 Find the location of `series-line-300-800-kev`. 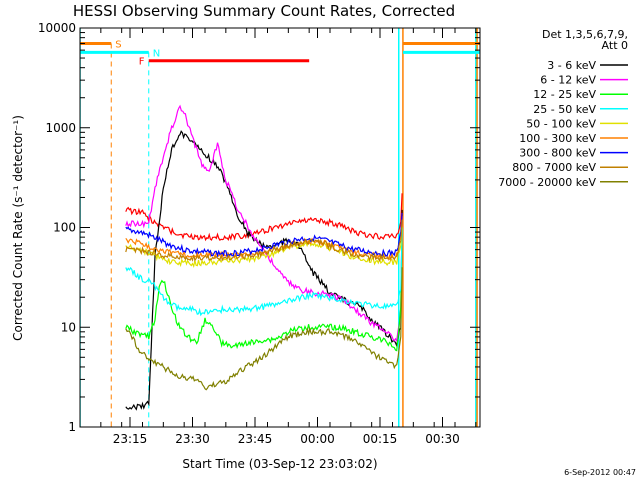

series-line-300-800-kev is located at coordinates (264, 235).